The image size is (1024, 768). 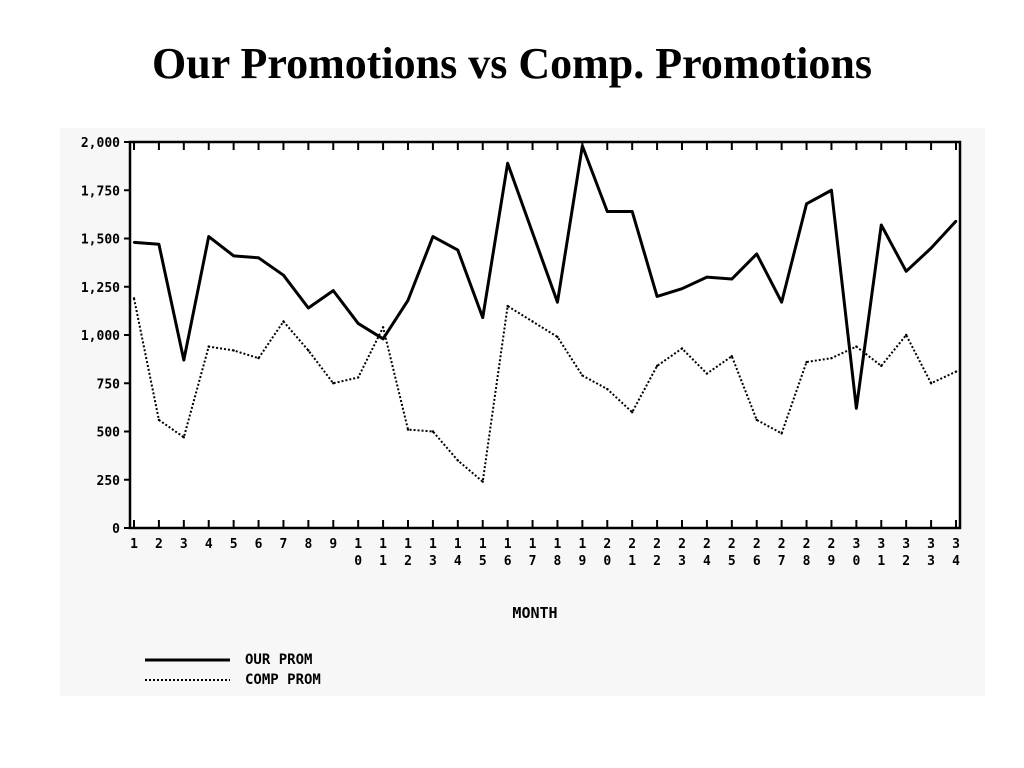 I want to click on x-tick-label: 9, so click(x=333, y=544).